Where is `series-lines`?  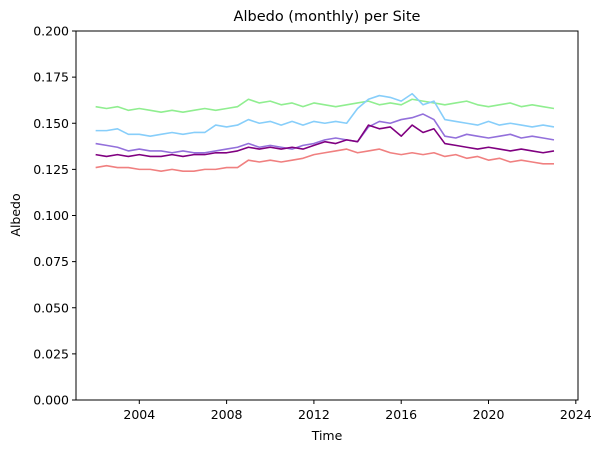 series-lines is located at coordinates (325, 132).